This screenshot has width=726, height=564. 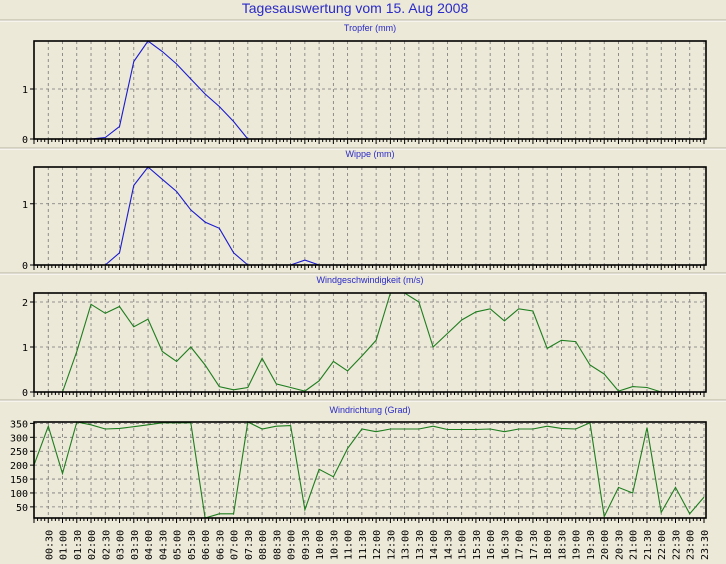 I want to click on x-tick-label: 08:00, so click(x=263, y=545).